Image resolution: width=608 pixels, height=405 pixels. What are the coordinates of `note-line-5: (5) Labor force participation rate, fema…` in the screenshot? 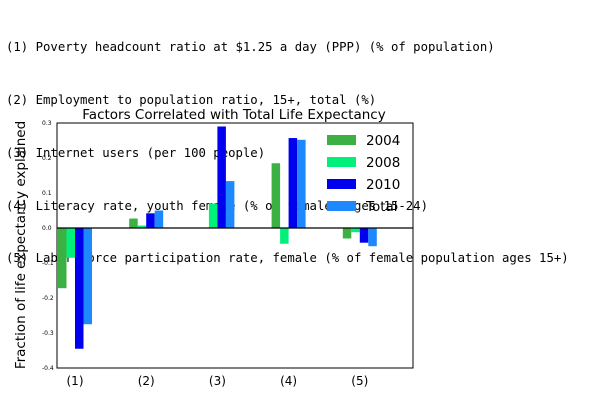 It's located at (287, 258).